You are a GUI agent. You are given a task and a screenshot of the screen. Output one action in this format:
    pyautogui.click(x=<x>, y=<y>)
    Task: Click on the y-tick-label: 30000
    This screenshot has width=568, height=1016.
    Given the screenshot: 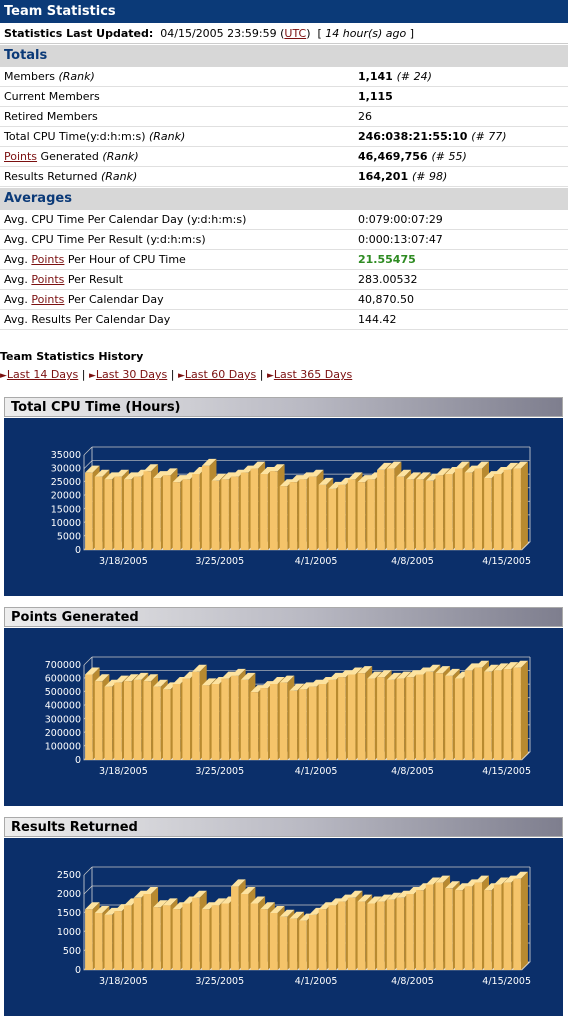 What is the action you would take?
    pyautogui.click(x=66, y=469)
    